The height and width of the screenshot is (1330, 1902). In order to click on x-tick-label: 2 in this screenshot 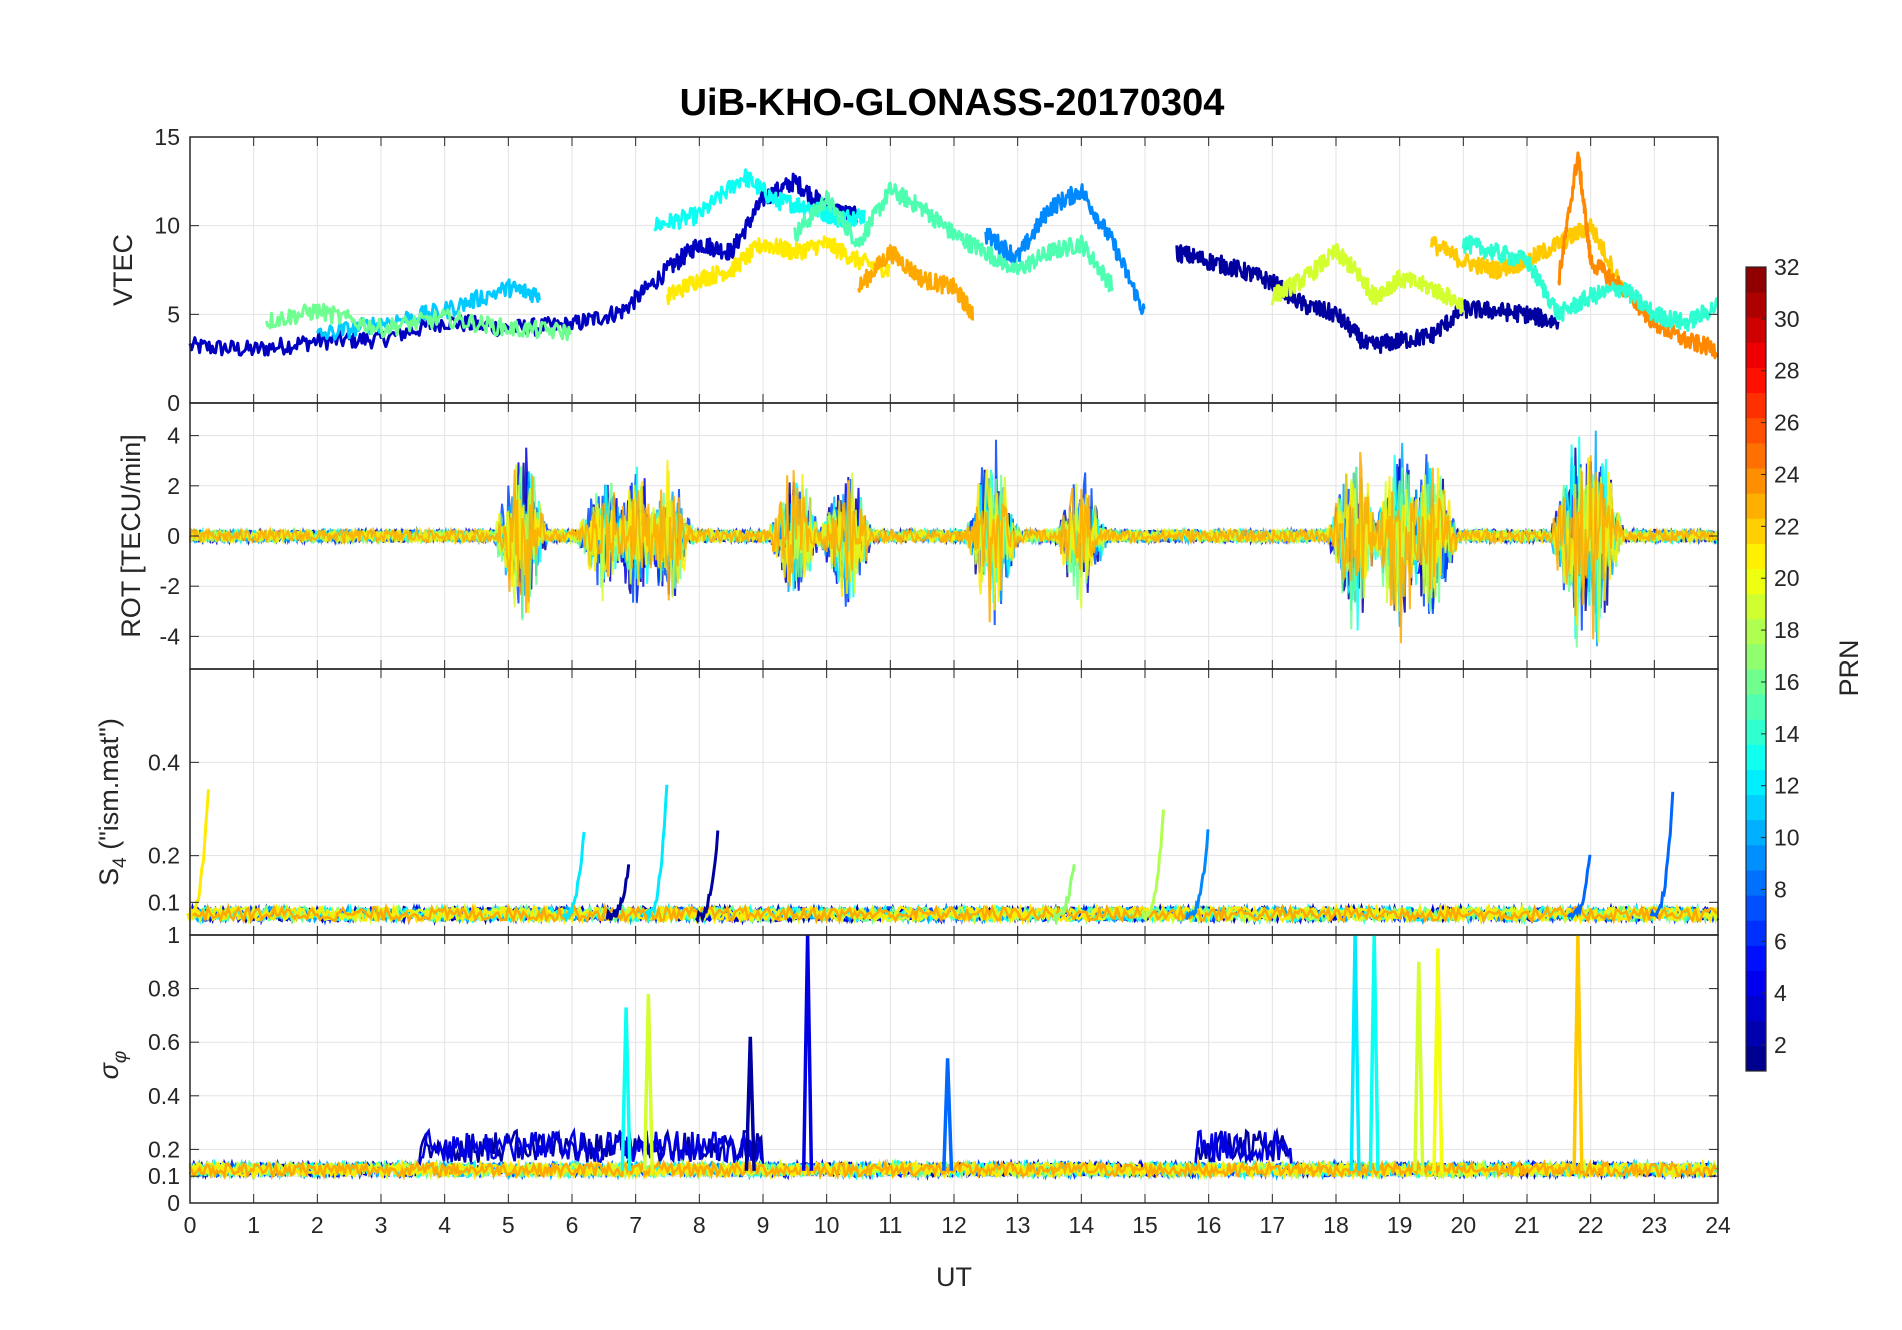, I will do `click(317, 1225)`.